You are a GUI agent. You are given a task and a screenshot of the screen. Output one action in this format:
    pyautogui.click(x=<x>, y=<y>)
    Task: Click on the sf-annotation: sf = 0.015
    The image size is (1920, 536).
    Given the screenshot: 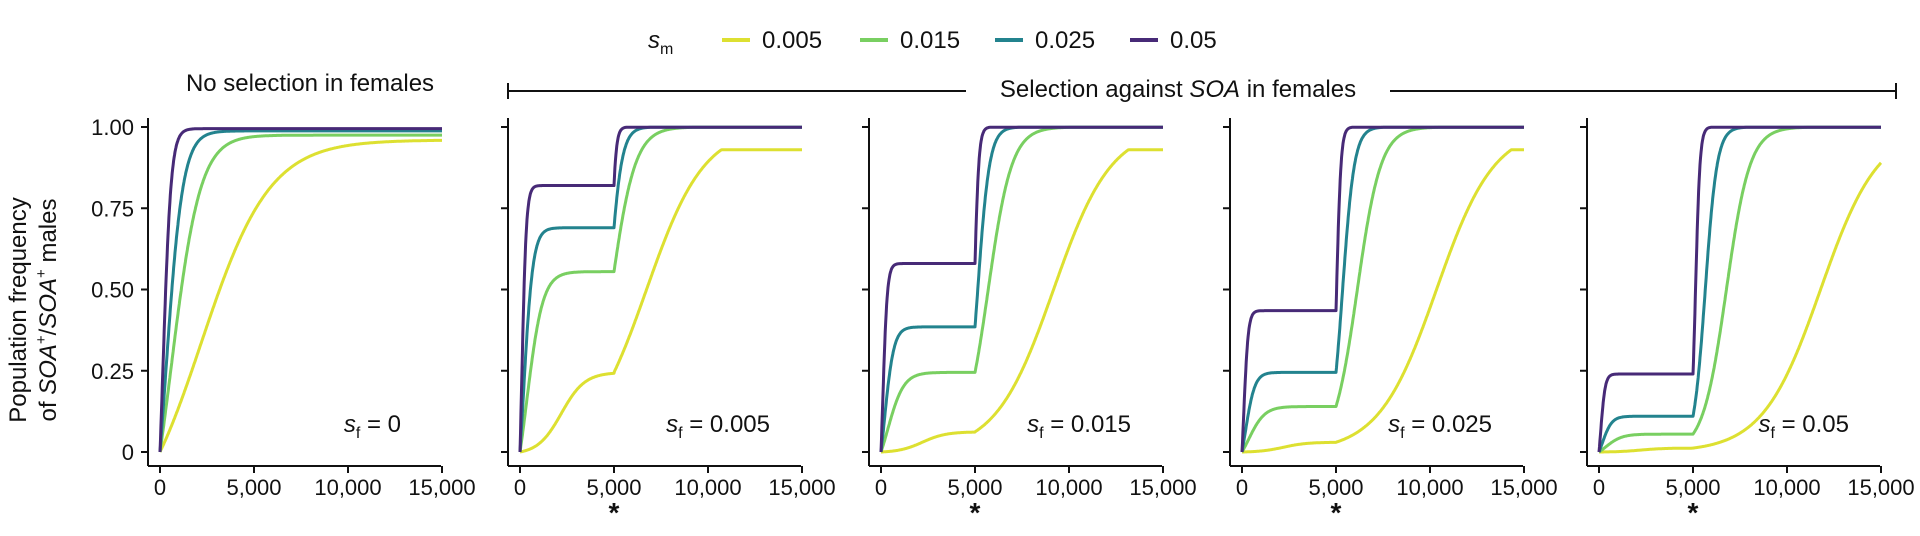 What is the action you would take?
    pyautogui.click(x=1079, y=426)
    